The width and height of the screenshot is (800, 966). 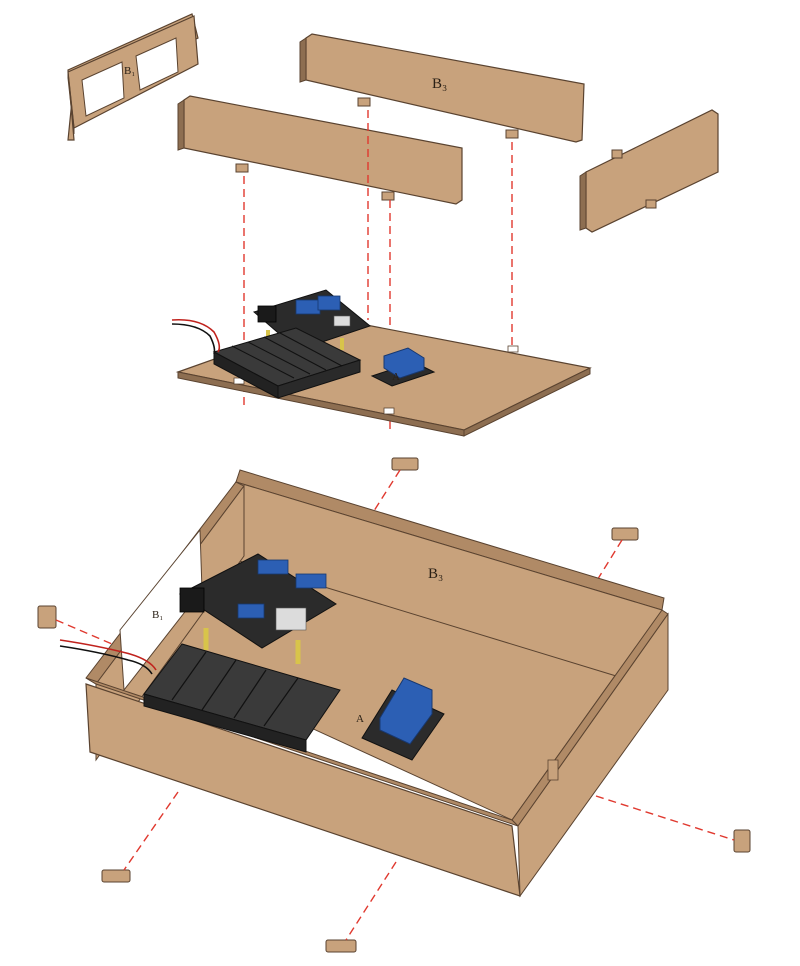 What do you see at coordinates (116, 876) in the screenshot?
I see `peg-bottom-left` at bounding box center [116, 876].